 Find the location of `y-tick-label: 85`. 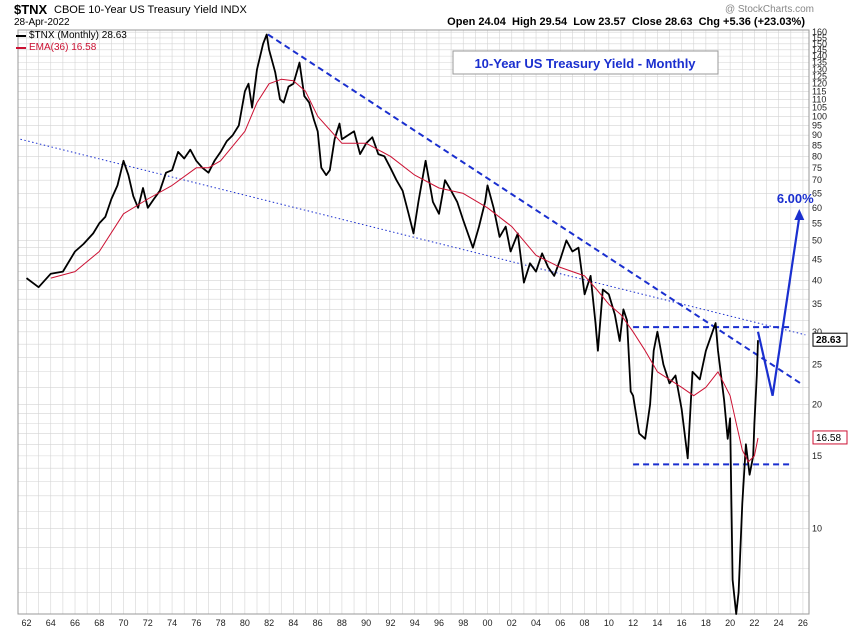

y-tick-label: 85 is located at coordinates (817, 145).